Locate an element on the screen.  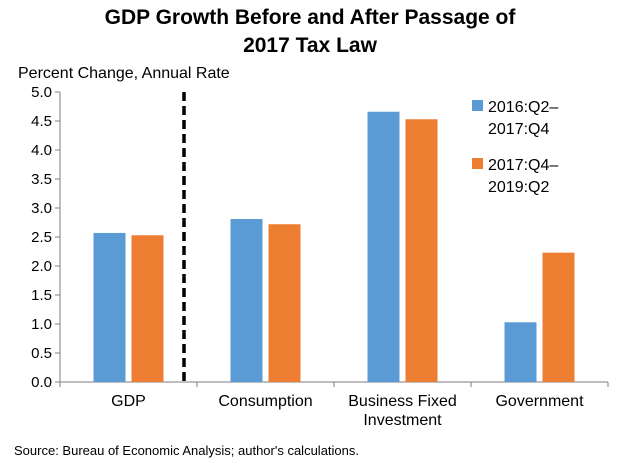
category-label: Government is located at coordinates (539, 401).